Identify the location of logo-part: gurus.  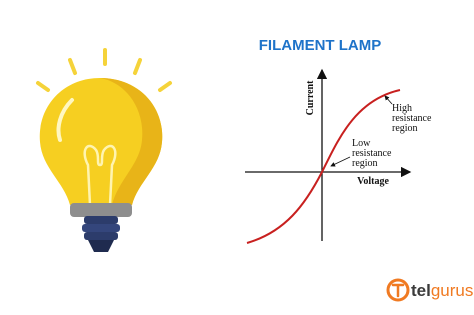
(452, 290).